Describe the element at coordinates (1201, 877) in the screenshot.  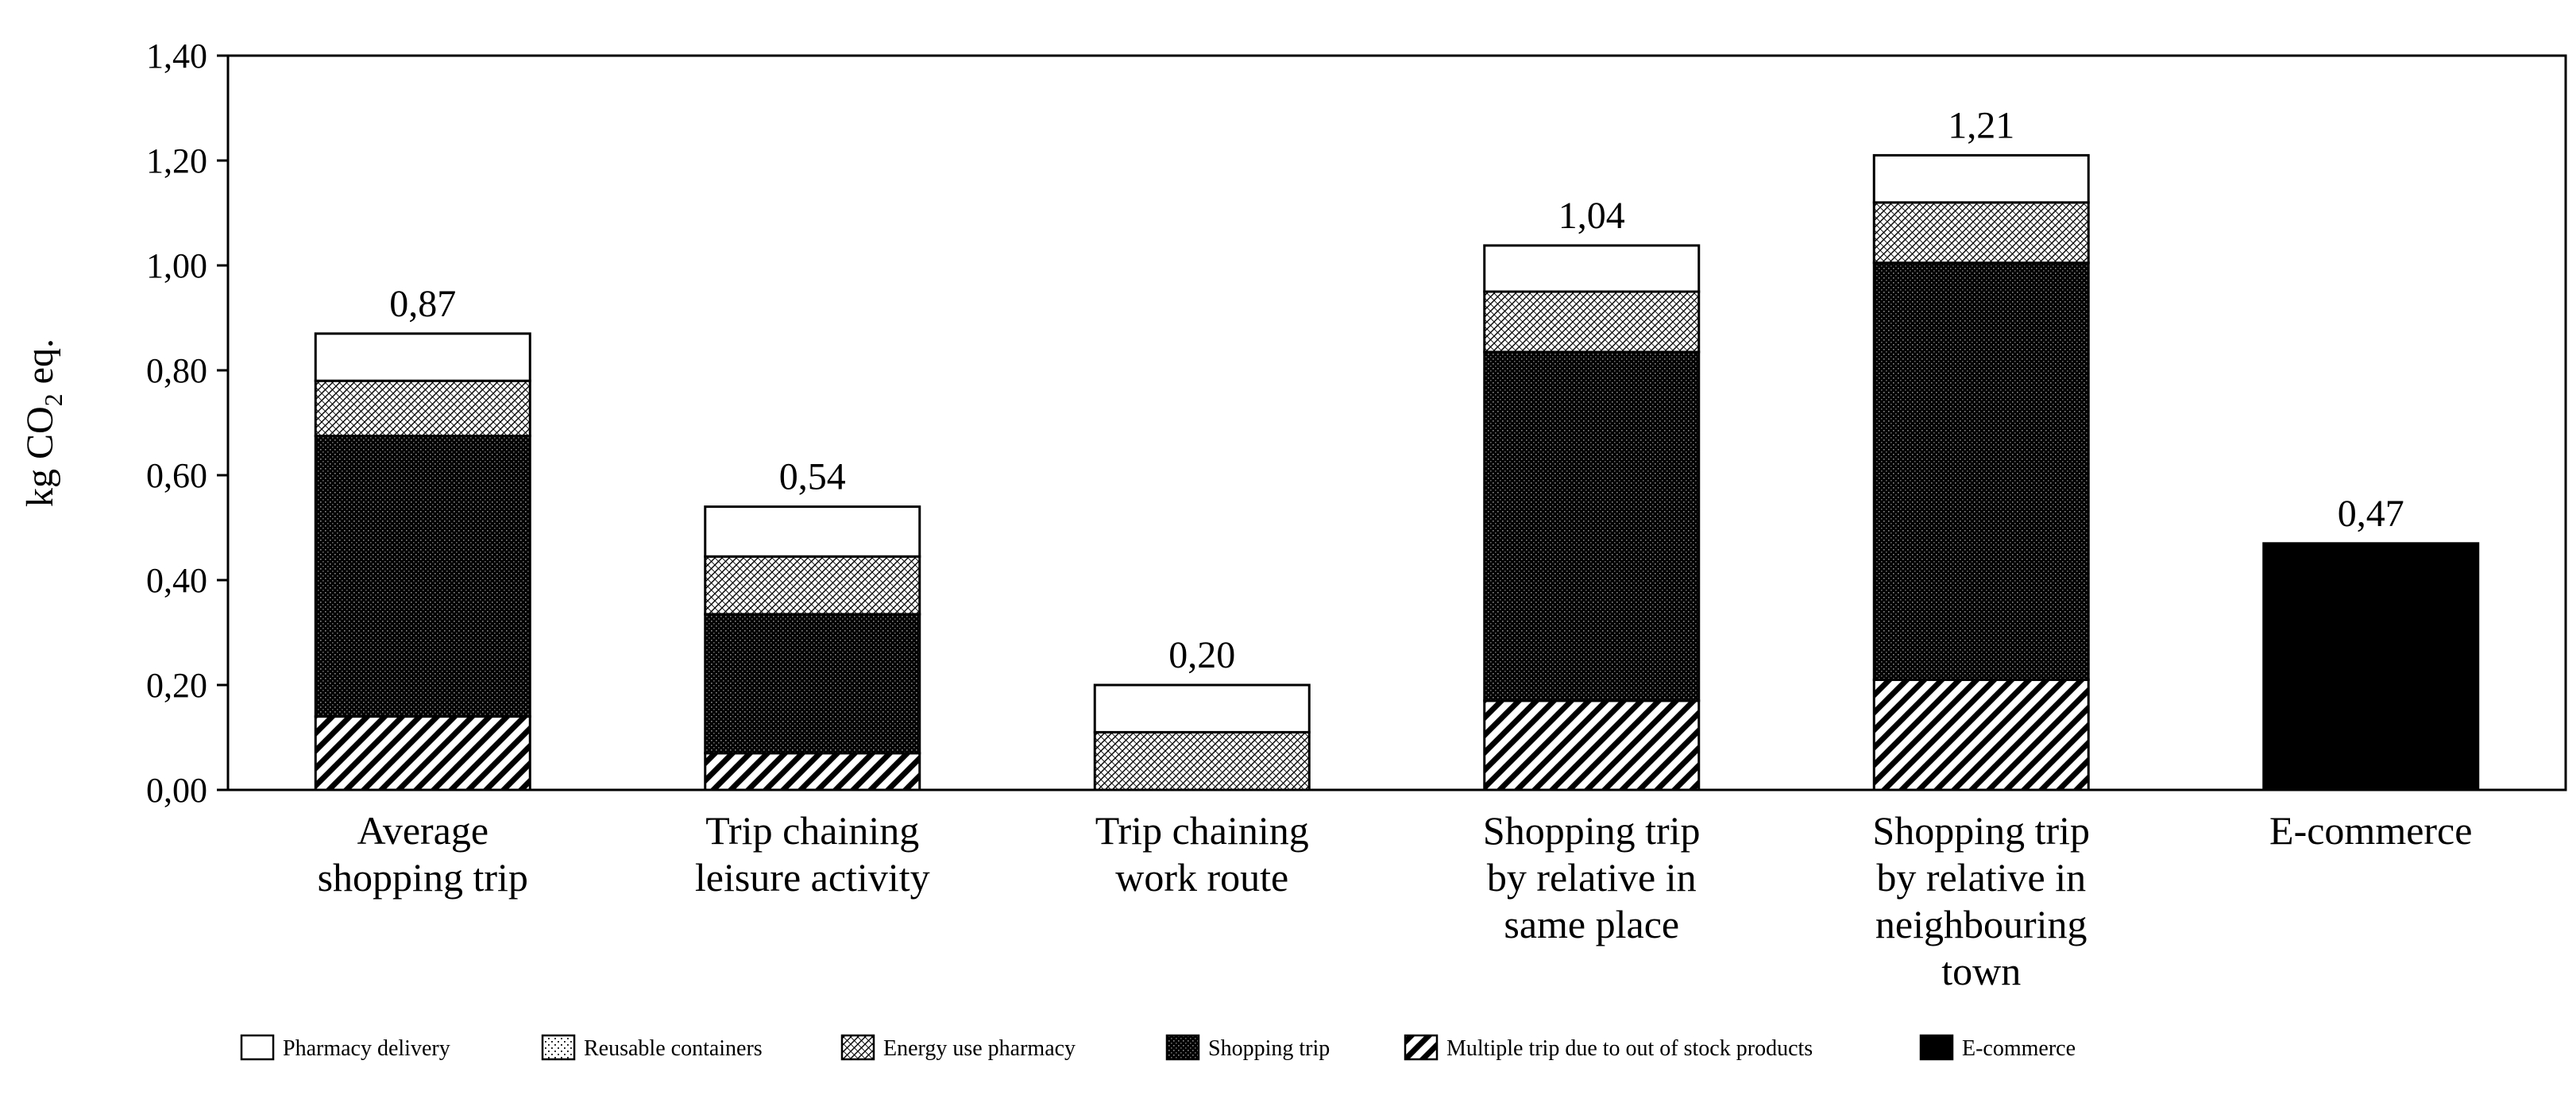
I see `category-label-line: work route` at that location.